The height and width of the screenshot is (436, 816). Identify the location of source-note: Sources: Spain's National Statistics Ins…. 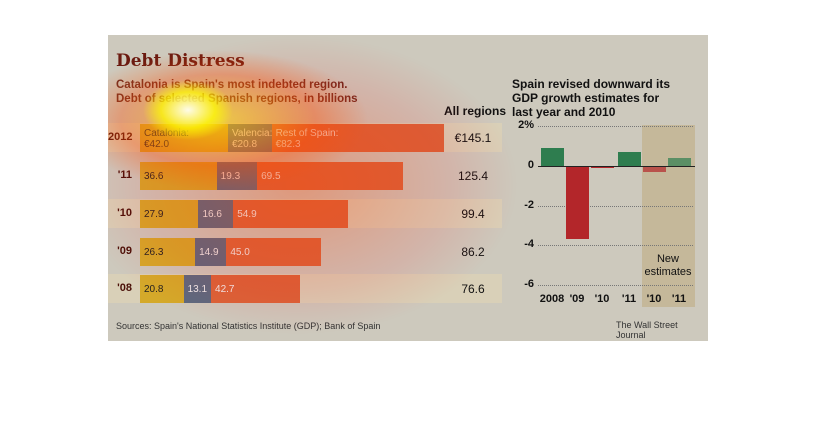
(248, 326).